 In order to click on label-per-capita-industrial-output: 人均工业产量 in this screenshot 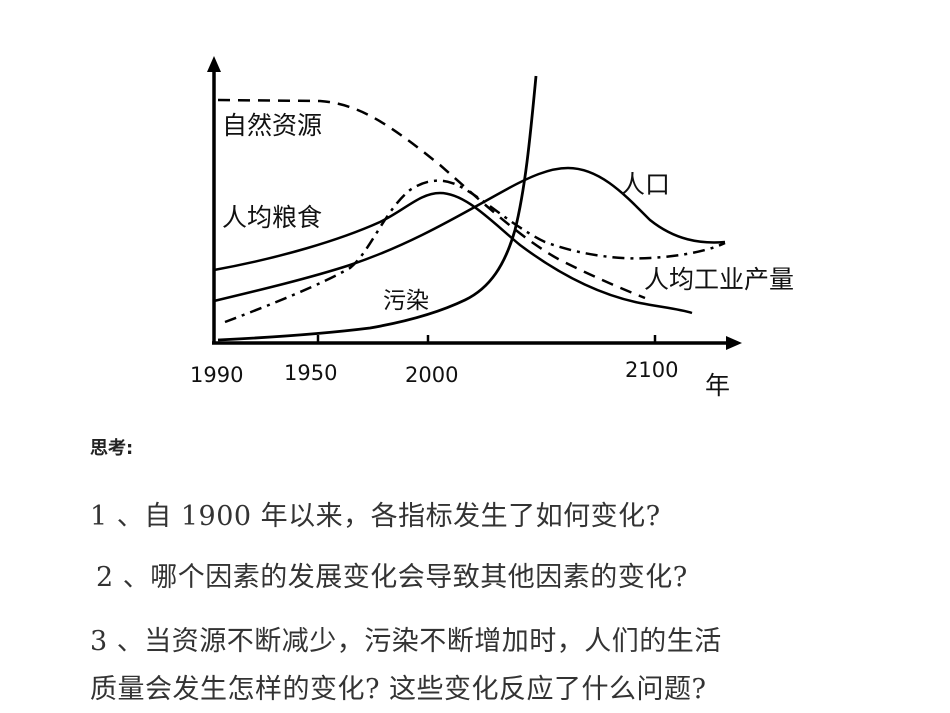, I will do `click(719, 279)`.